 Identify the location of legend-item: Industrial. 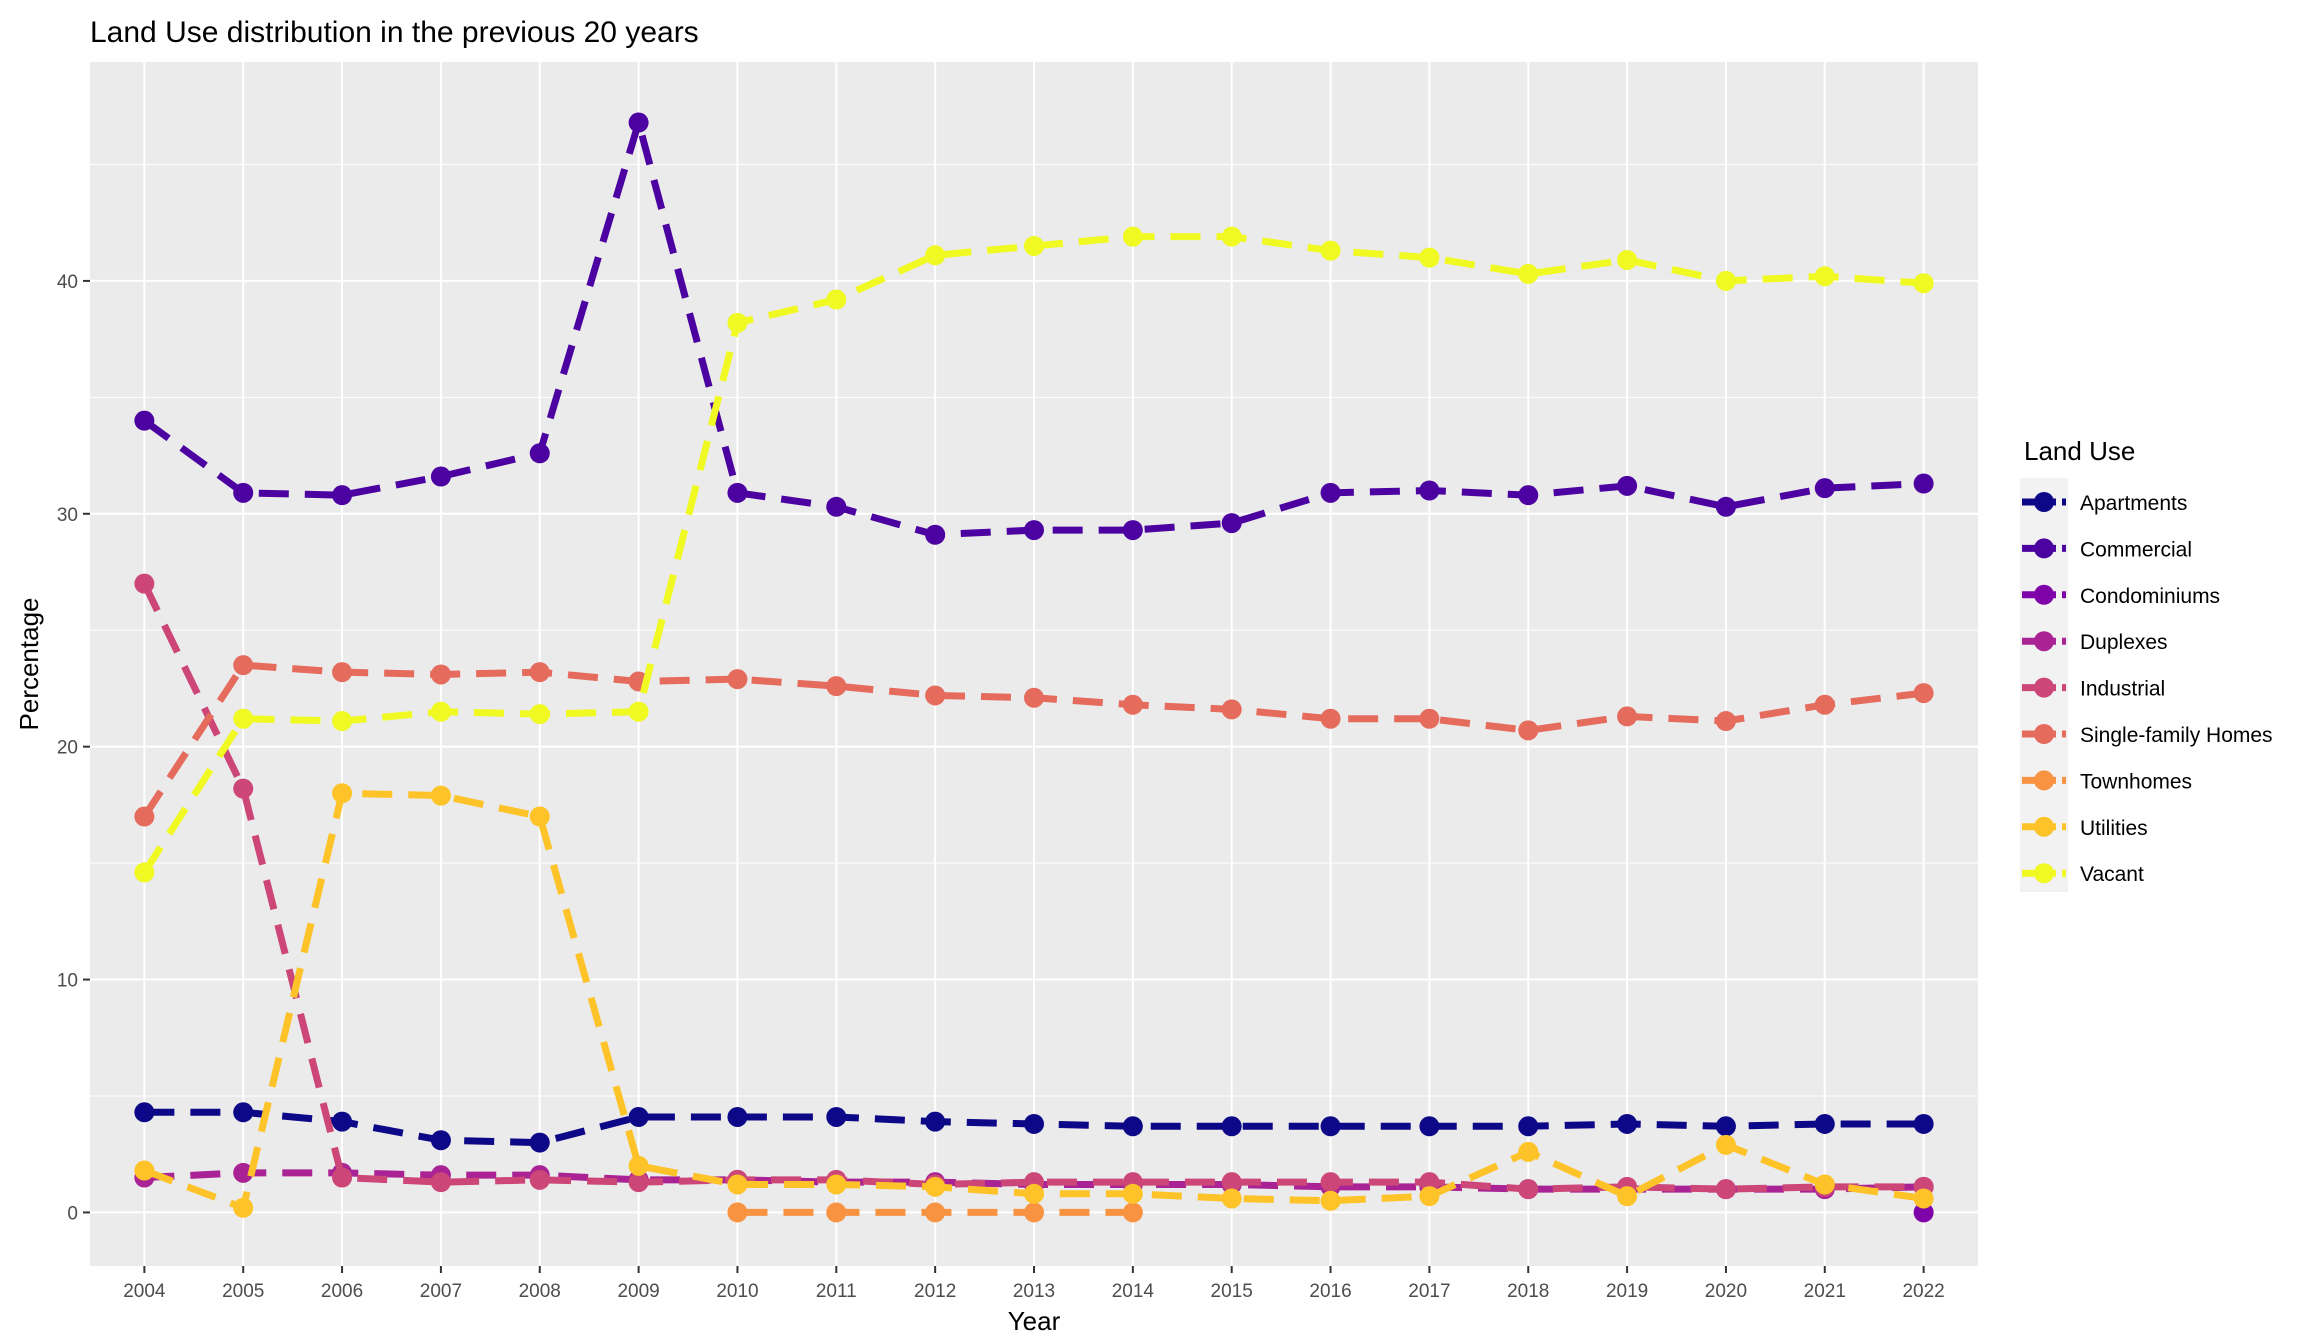
(2093, 689).